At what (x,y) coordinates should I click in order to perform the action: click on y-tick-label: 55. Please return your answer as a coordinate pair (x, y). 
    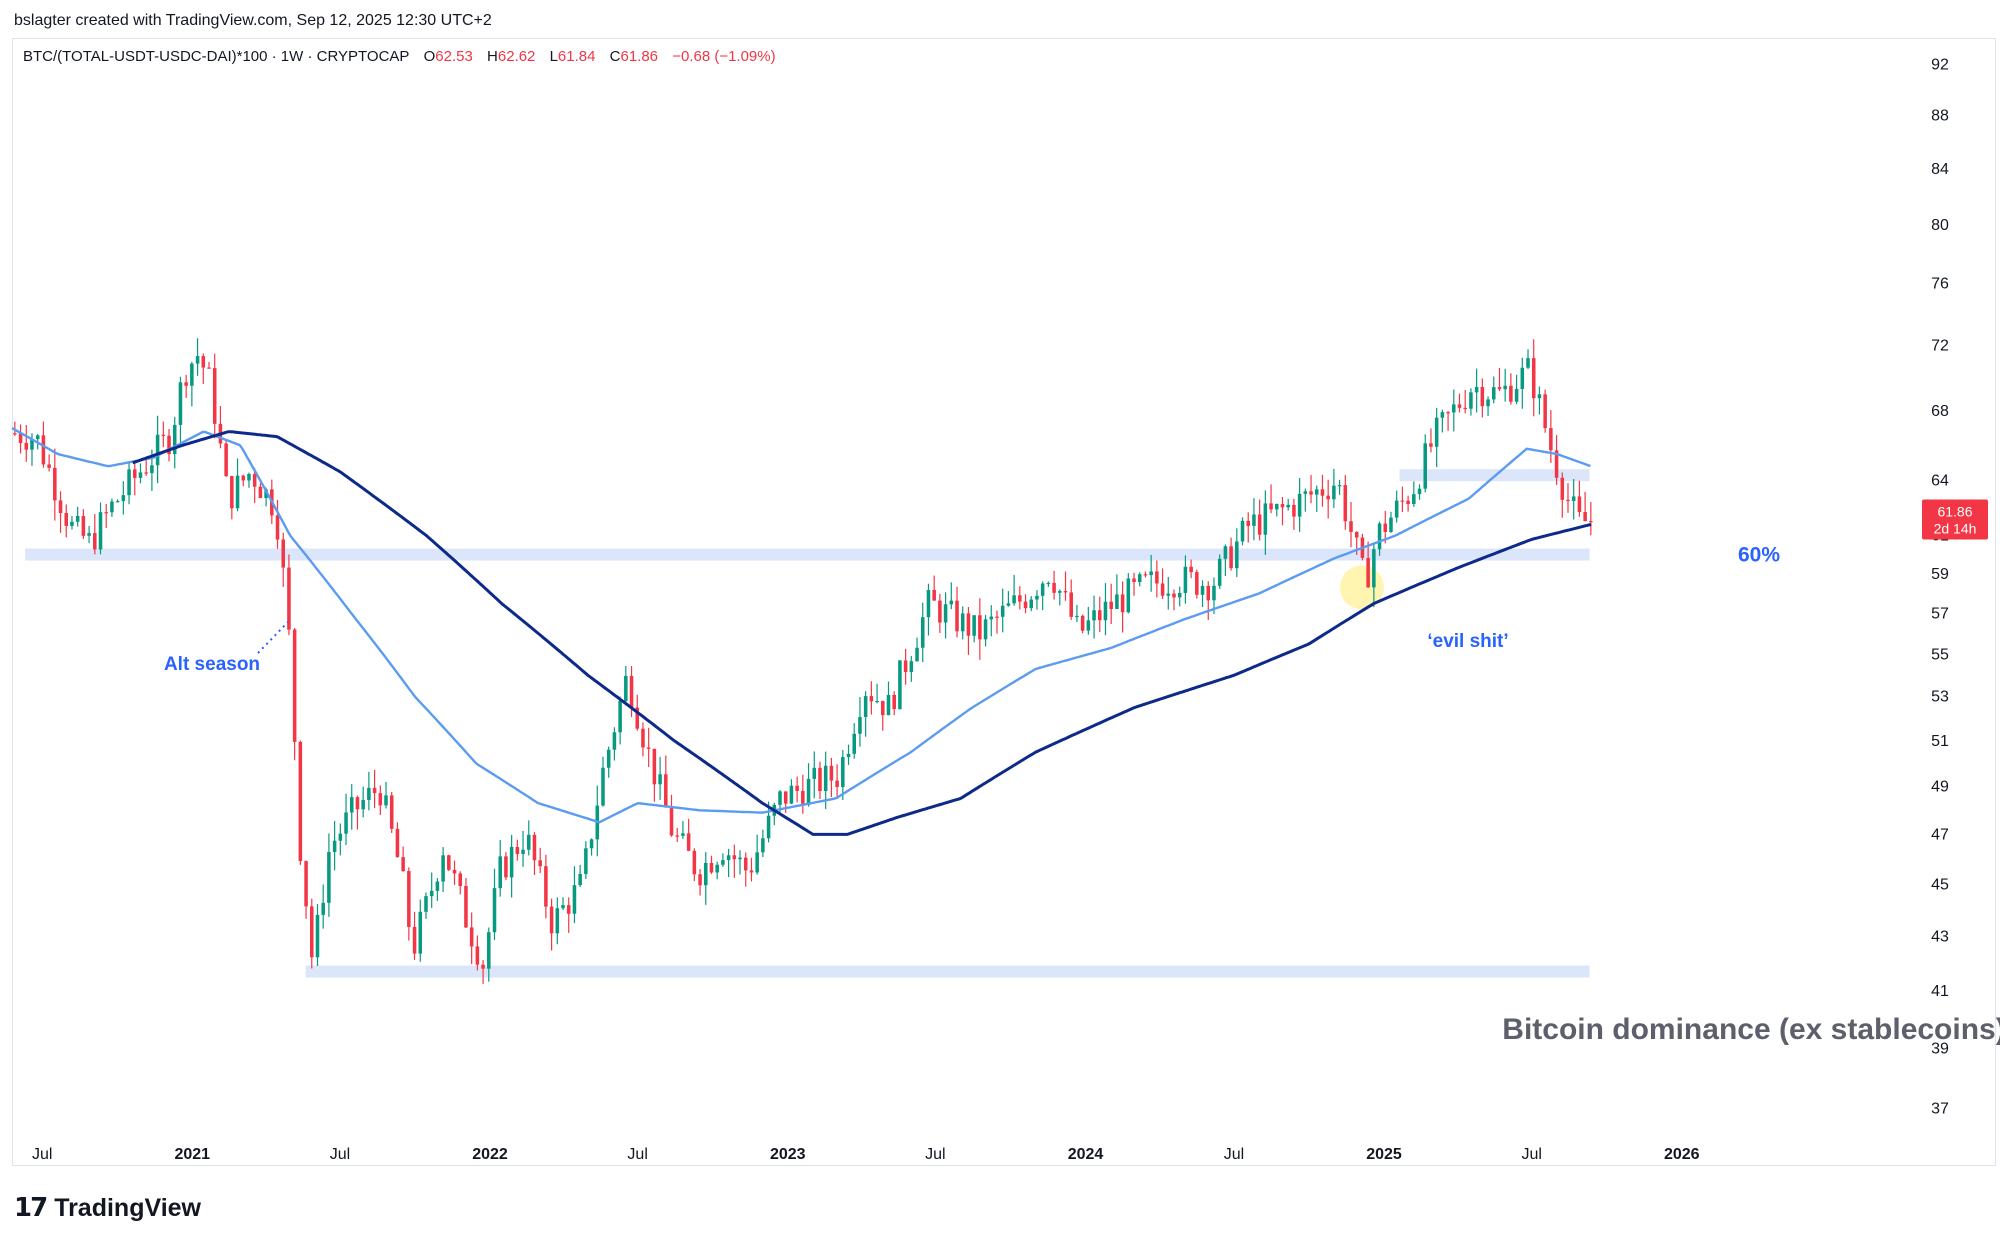
    Looking at the image, I should click on (1940, 654).